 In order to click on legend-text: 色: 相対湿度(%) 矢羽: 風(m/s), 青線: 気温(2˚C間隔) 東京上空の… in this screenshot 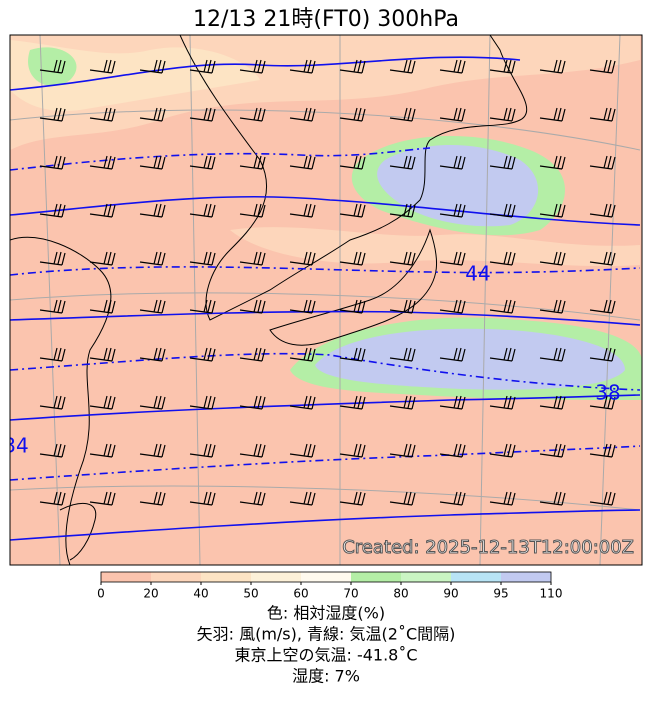, I will do `click(326, 645)`.